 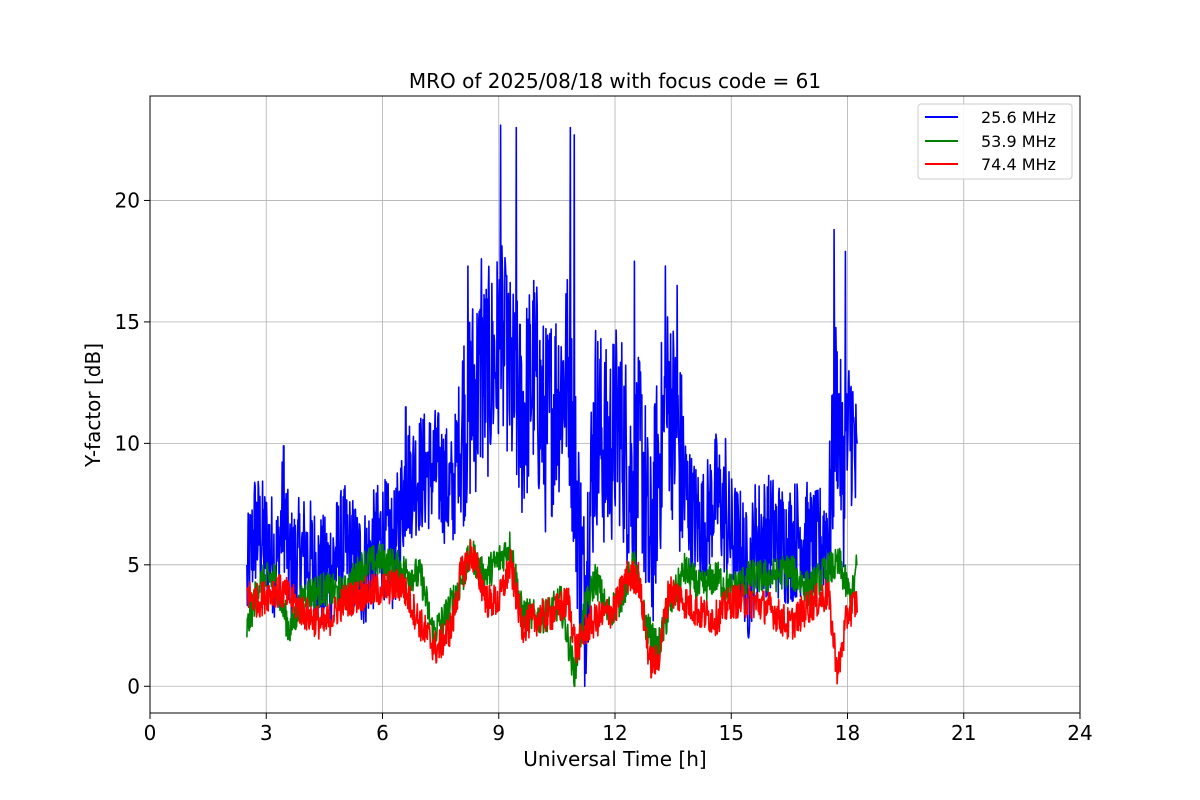 I want to click on y-tick-label: 10, so click(x=127, y=443).